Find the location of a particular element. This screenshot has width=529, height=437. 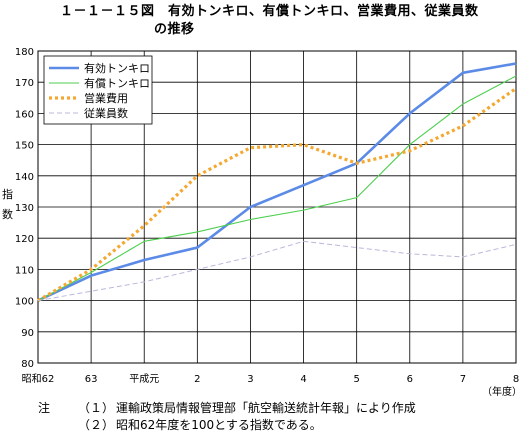

x-tick-label-3: 2 is located at coordinates (197, 379).